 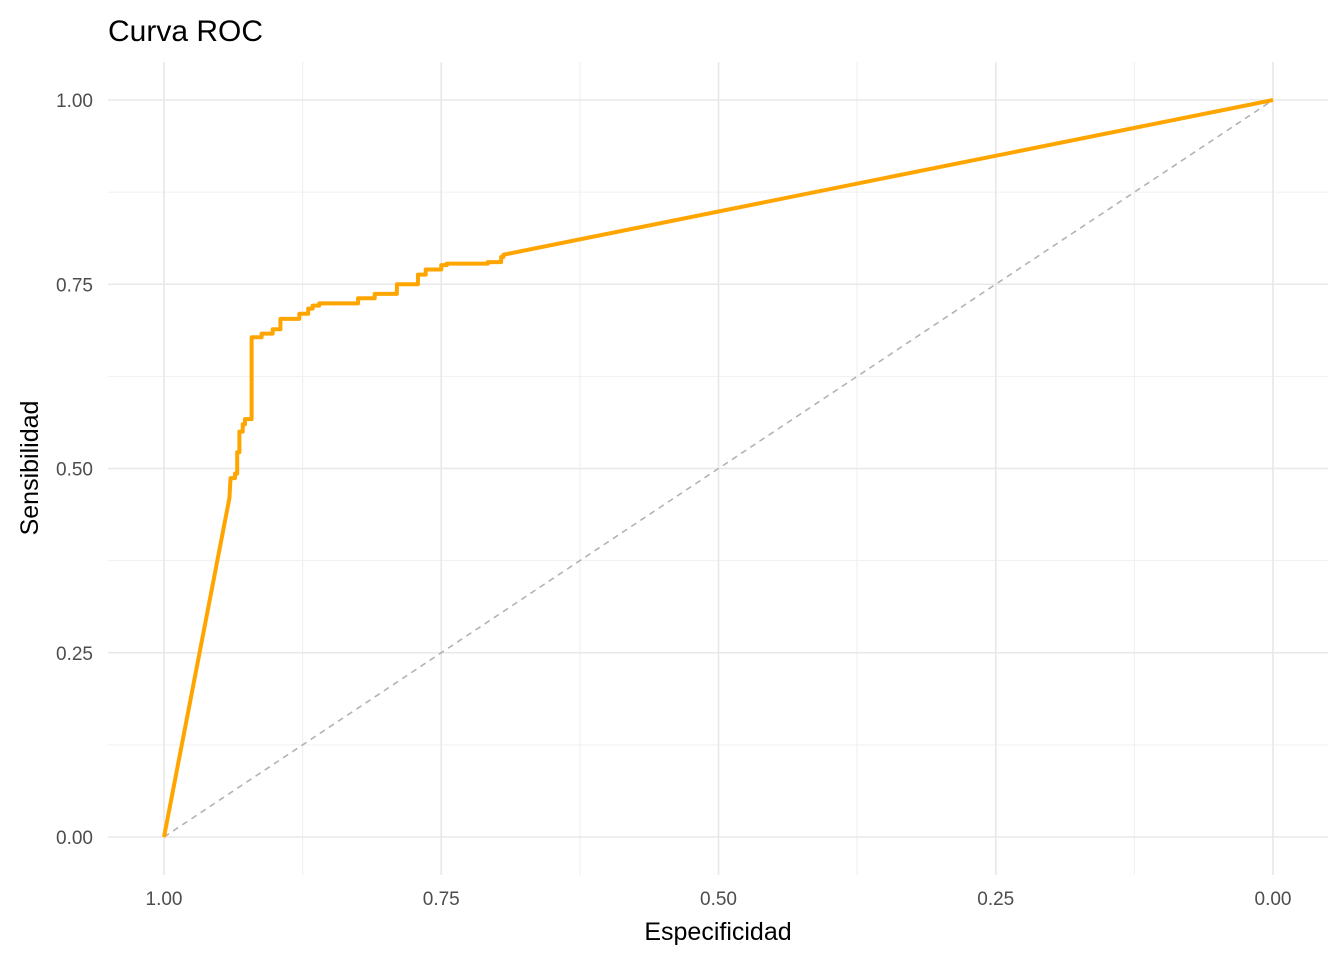 I want to click on x-axis-title: Especificidad, so click(x=717, y=932).